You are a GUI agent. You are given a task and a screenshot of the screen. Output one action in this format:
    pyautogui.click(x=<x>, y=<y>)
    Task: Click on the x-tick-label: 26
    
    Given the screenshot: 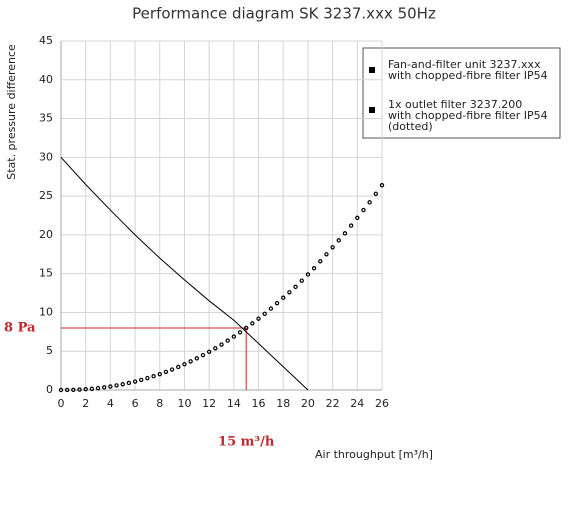 What is the action you would take?
    pyautogui.click(x=382, y=403)
    